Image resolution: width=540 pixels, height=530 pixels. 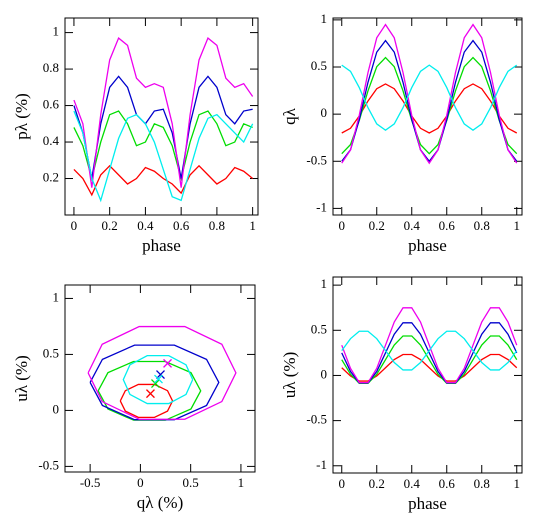 What do you see at coordinates (289, 116) in the screenshot?
I see `y-axis-label: qλ` at bounding box center [289, 116].